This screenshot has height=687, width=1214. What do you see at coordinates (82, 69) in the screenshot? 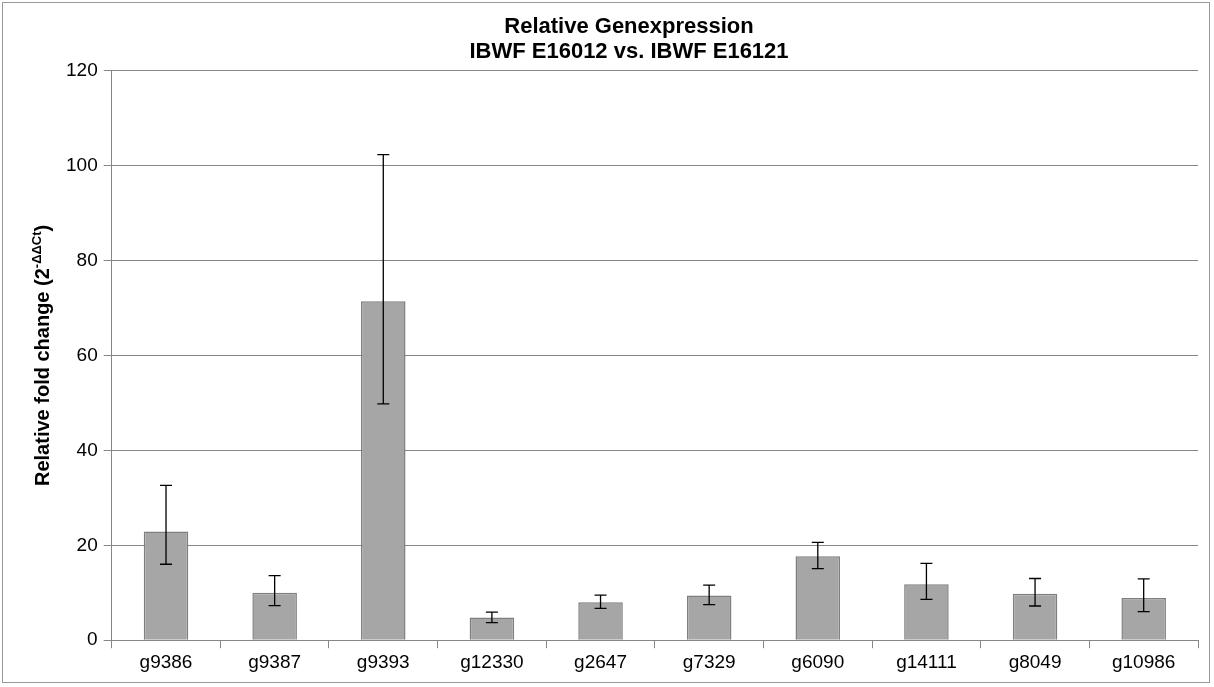
I see `y-tick-label: 120` at bounding box center [82, 69].